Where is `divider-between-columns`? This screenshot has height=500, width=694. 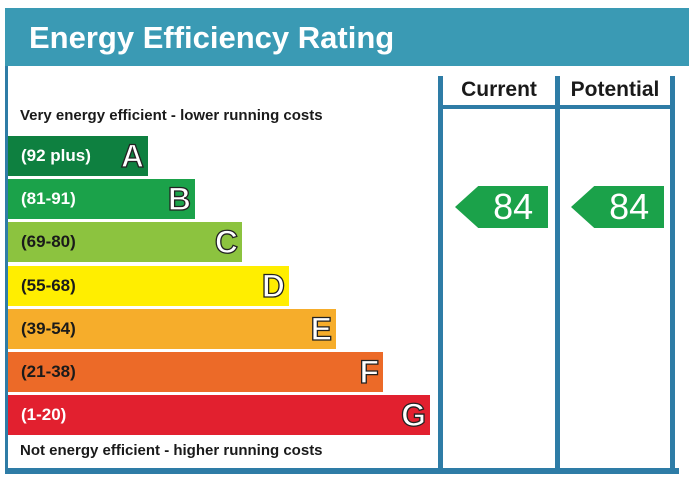 divider-between-columns is located at coordinates (557, 275).